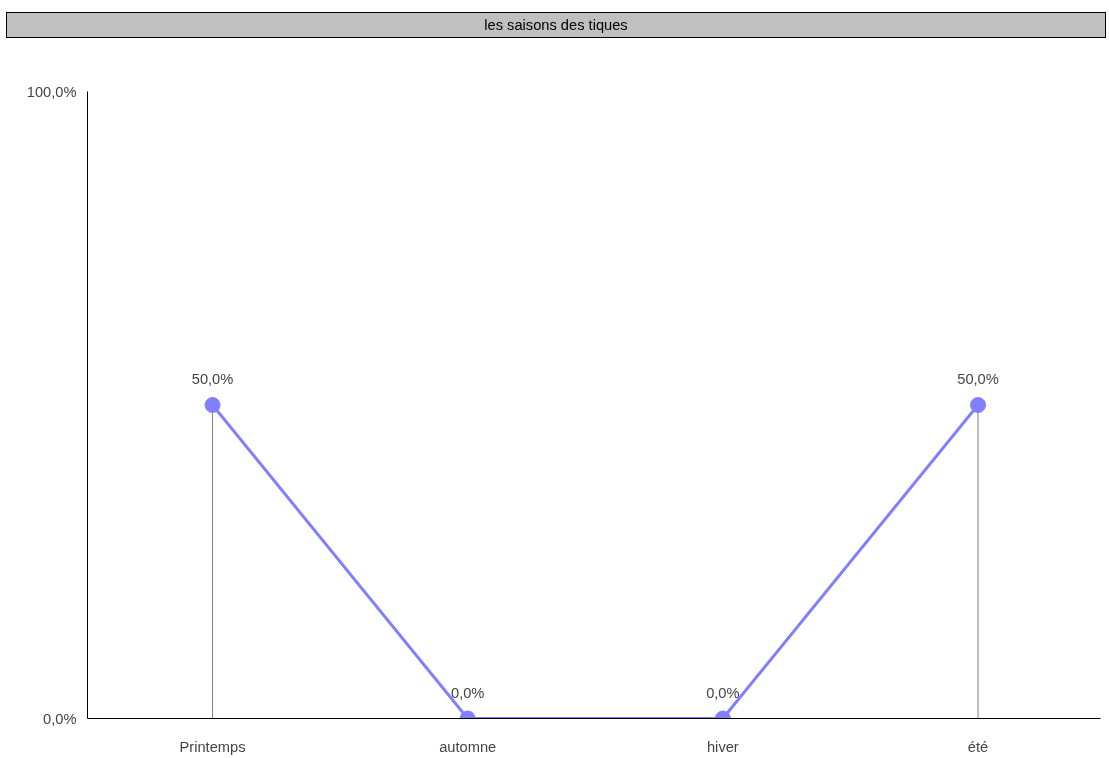 The width and height of the screenshot is (1109, 758). What do you see at coordinates (722, 746) in the screenshot?
I see `x-tick-label: hiver` at bounding box center [722, 746].